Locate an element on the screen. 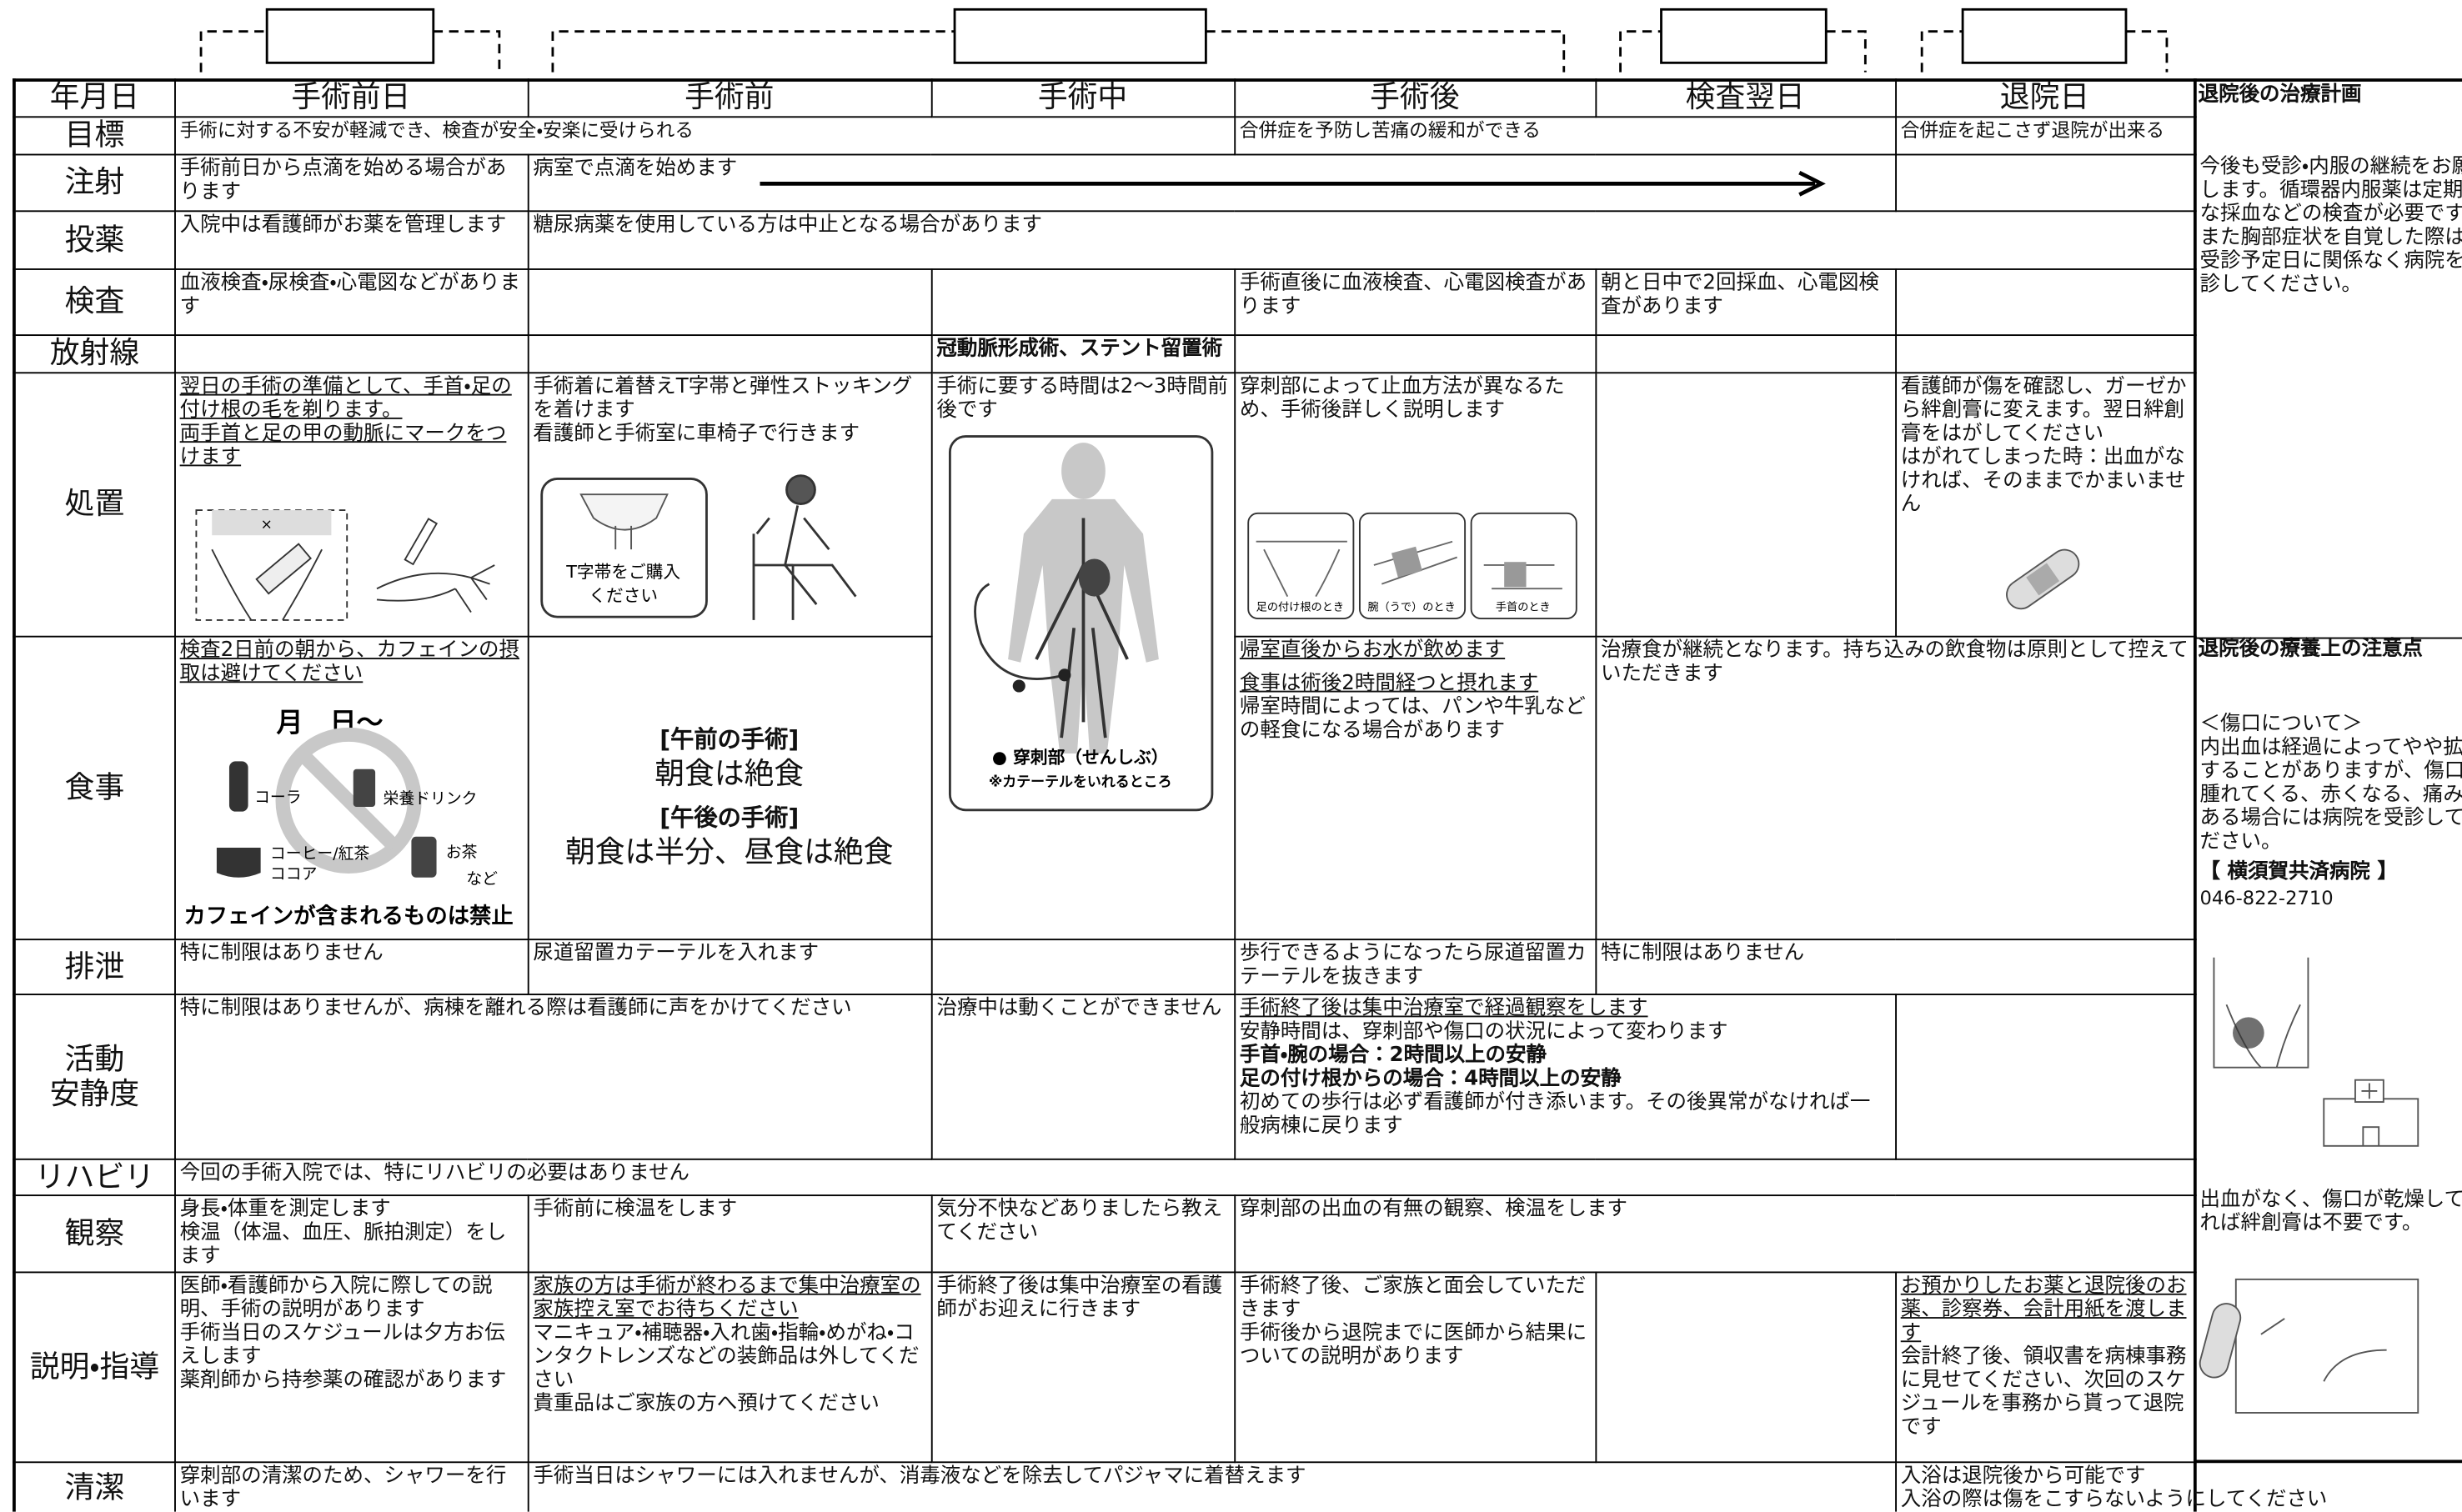  cell: 手術前に検温をします is located at coordinates (729, 1233).